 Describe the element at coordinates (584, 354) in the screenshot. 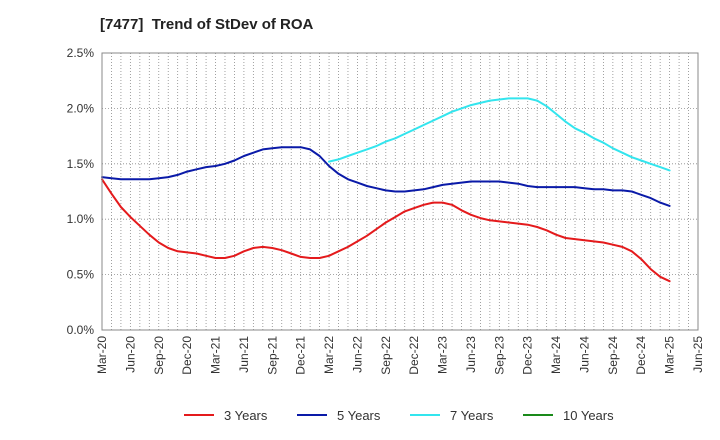

I see `x-tick-label: Jun-24` at that location.